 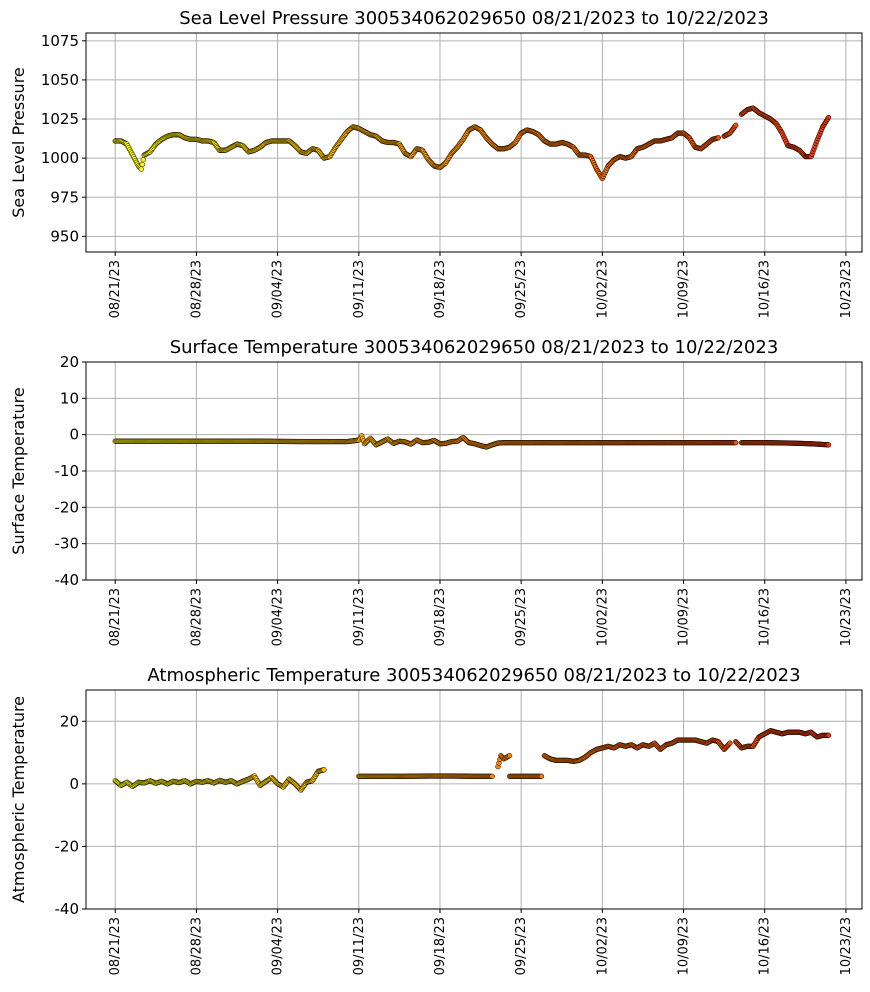 What do you see at coordinates (64, 197) in the screenshot?
I see `y-tick-label: 975` at bounding box center [64, 197].